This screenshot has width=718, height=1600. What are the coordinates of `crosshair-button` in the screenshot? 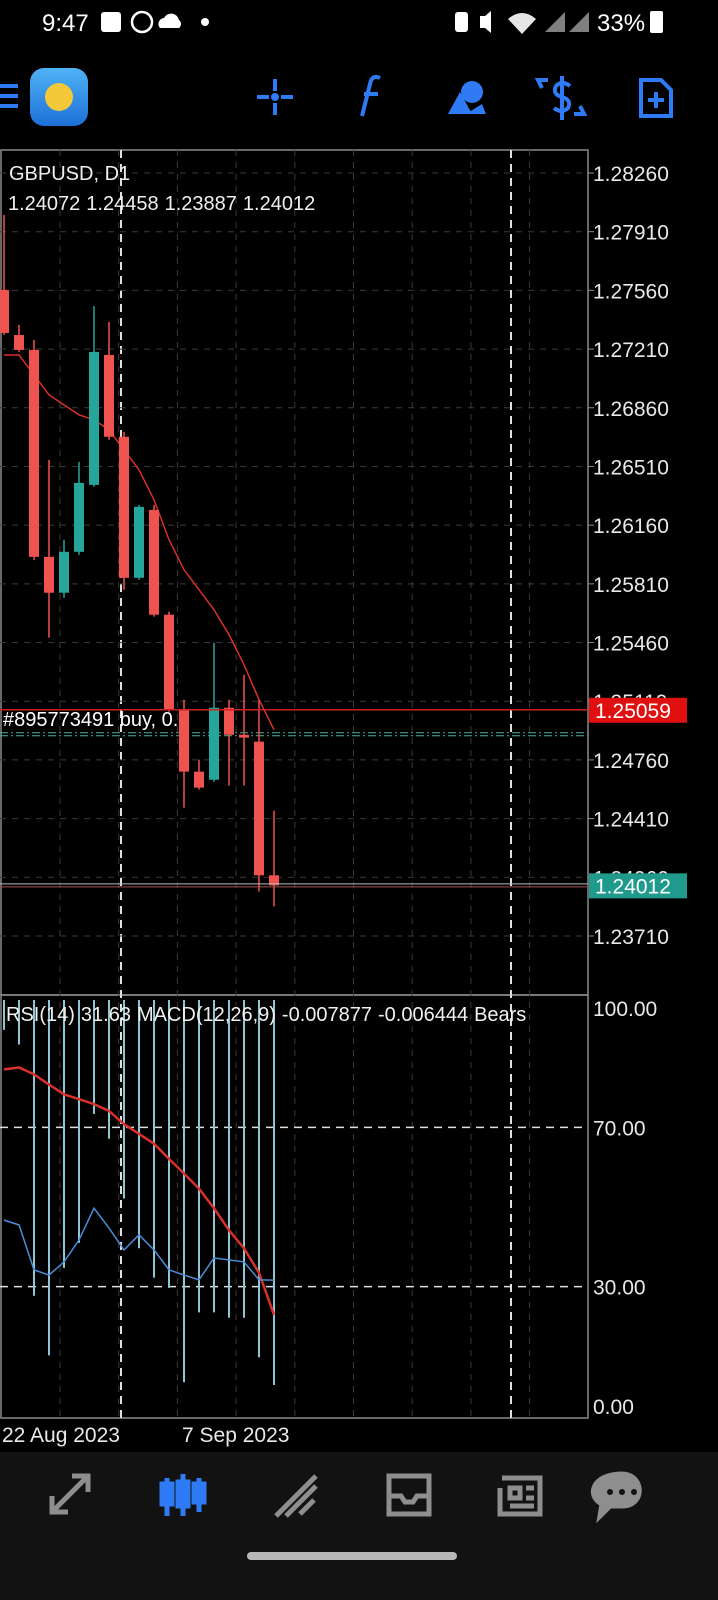 It's located at (275, 97).